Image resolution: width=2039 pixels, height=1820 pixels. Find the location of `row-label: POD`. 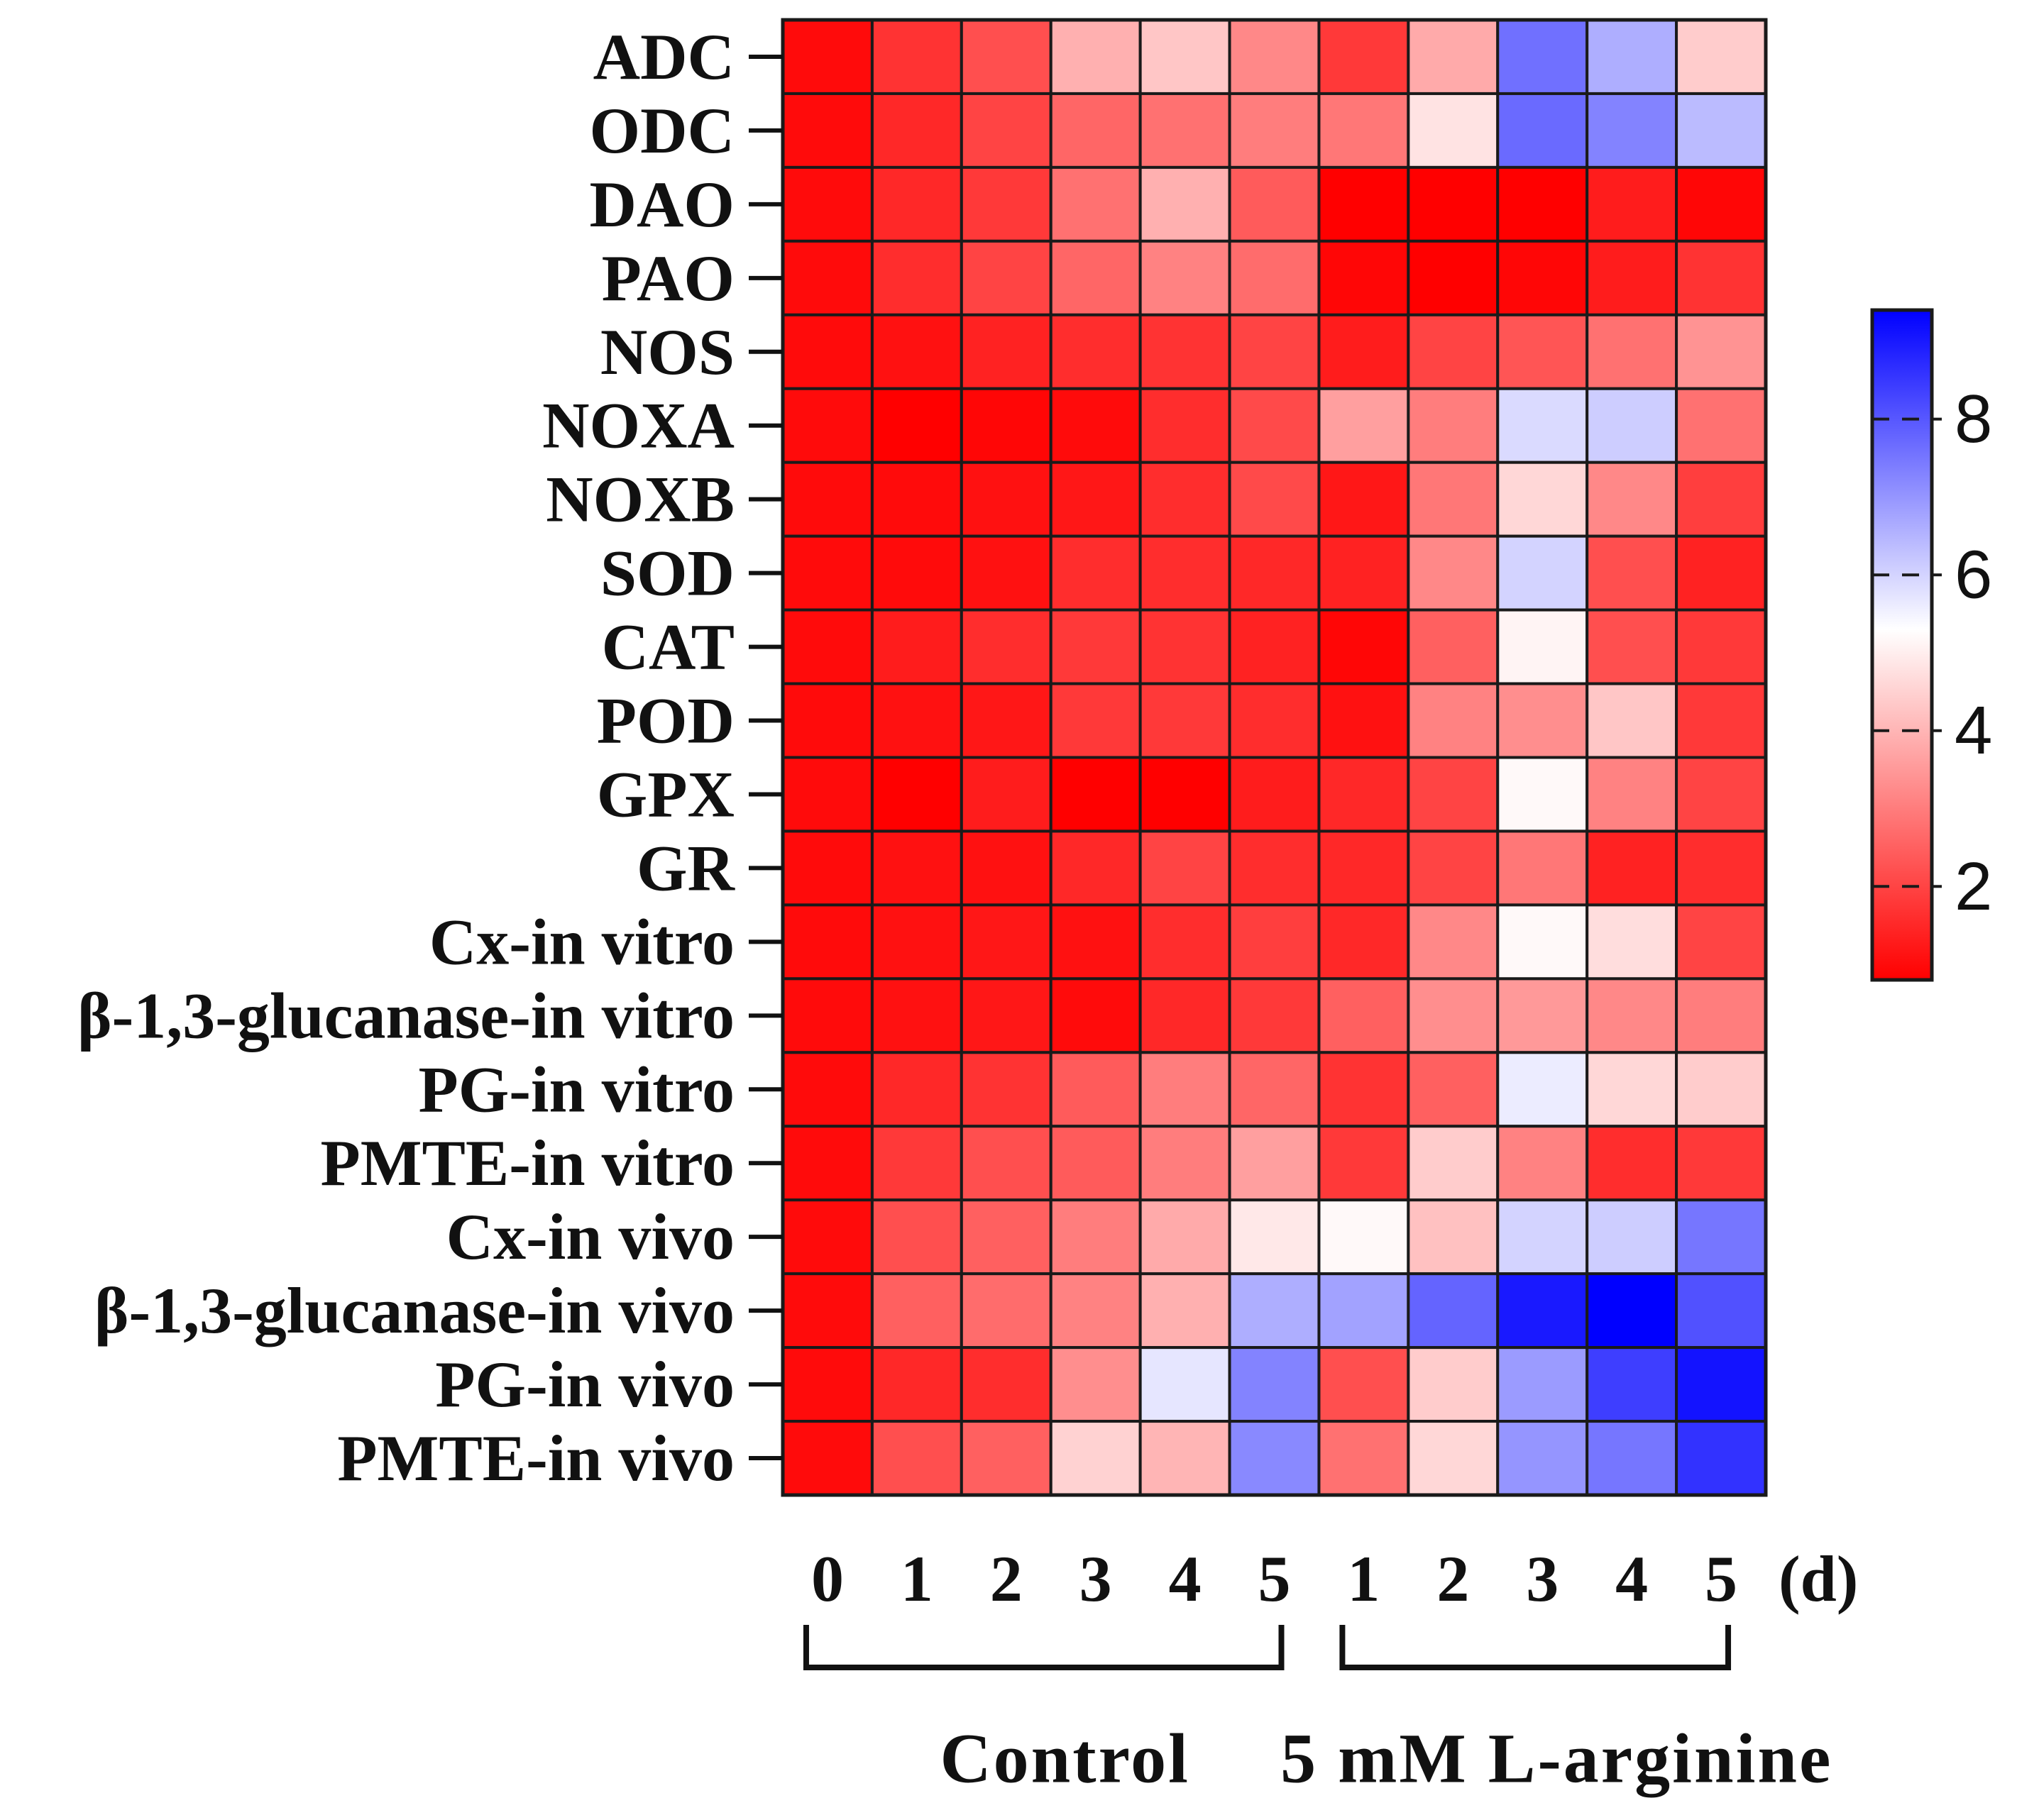

row-label: POD is located at coordinates (666, 721).